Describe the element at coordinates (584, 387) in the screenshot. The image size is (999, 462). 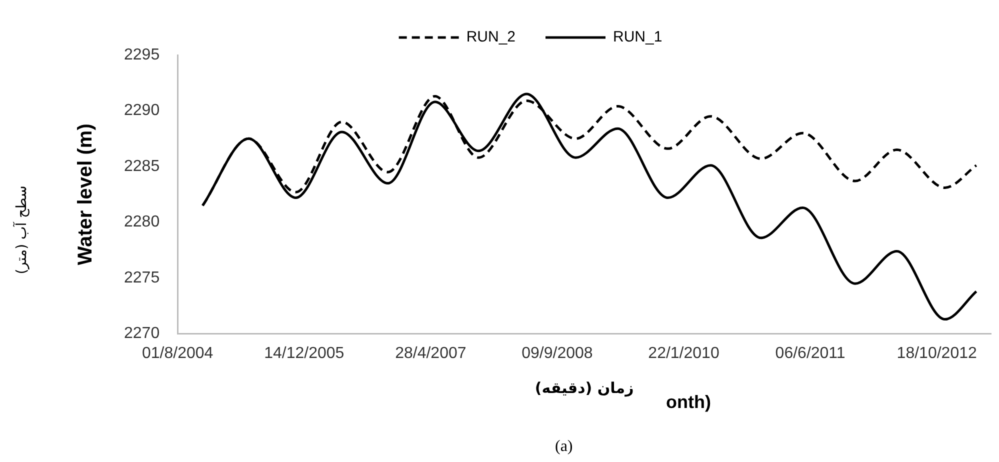
I see `x-axis-title: زمان (دقيقه)` at that location.